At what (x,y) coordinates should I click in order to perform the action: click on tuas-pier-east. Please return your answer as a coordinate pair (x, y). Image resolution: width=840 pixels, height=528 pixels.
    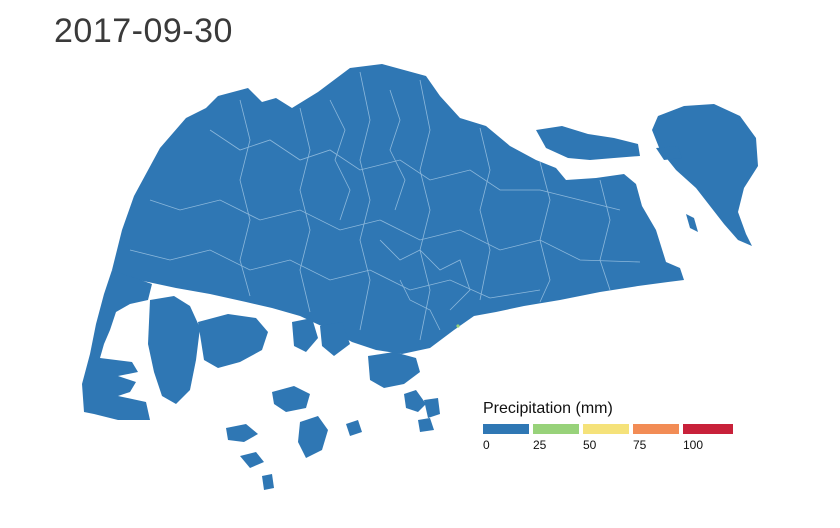
    Looking at the image, I should click on (305, 335).